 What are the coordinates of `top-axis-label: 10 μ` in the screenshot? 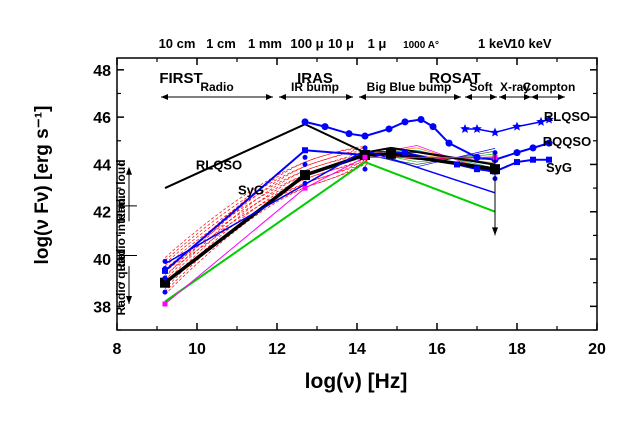 It's located at (341, 43).